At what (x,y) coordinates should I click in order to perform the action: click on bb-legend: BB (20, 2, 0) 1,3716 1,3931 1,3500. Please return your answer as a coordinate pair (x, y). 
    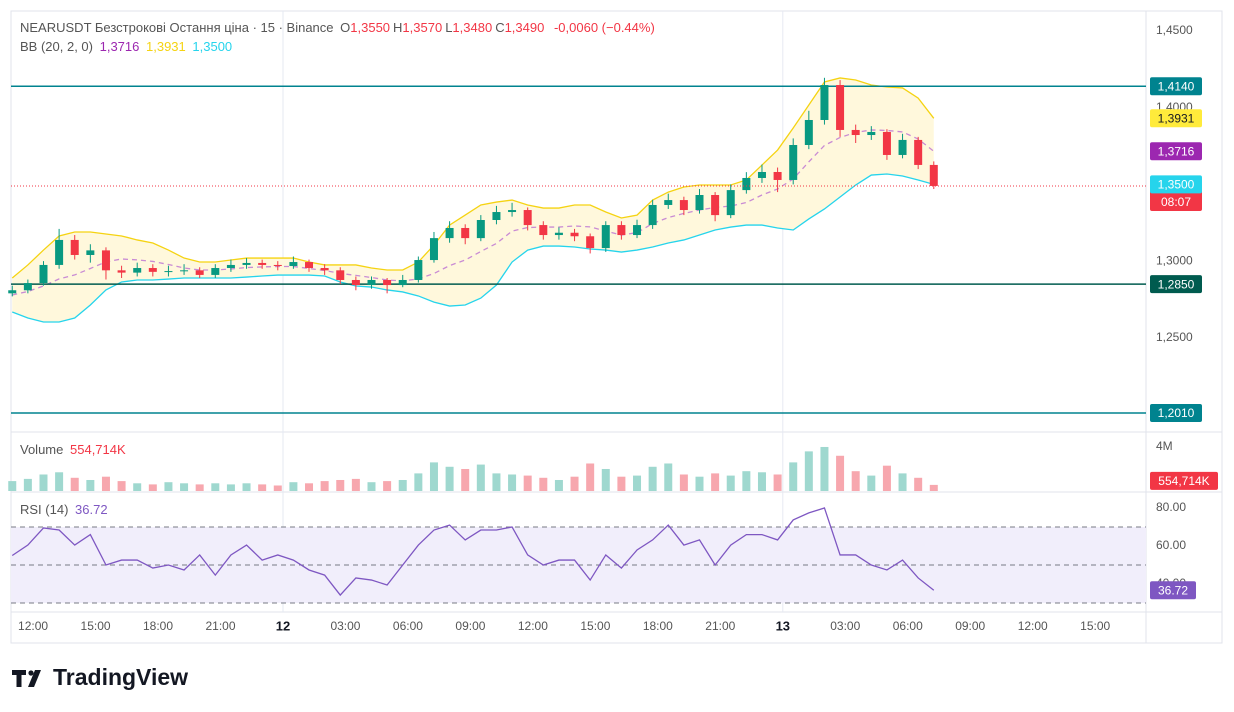
    Looking at the image, I should click on (127, 46).